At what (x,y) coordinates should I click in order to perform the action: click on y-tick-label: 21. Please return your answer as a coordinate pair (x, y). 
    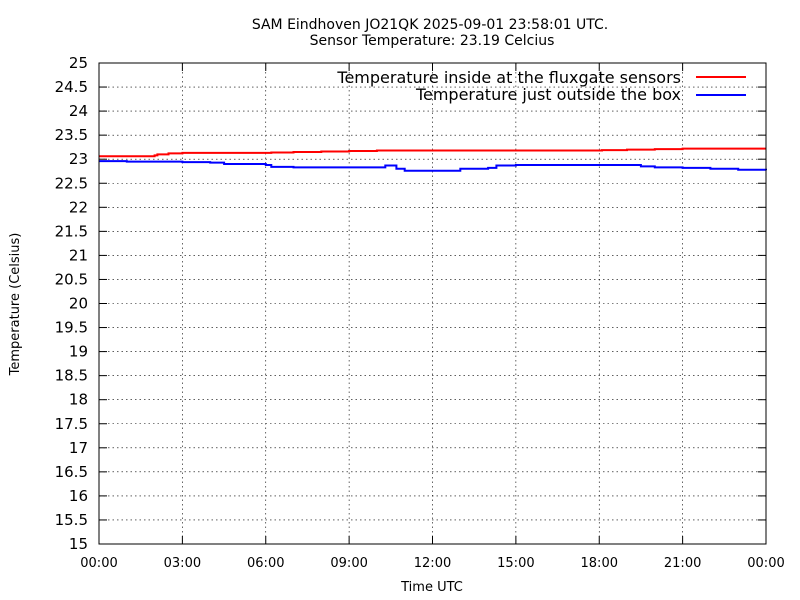
    Looking at the image, I should click on (78, 255).